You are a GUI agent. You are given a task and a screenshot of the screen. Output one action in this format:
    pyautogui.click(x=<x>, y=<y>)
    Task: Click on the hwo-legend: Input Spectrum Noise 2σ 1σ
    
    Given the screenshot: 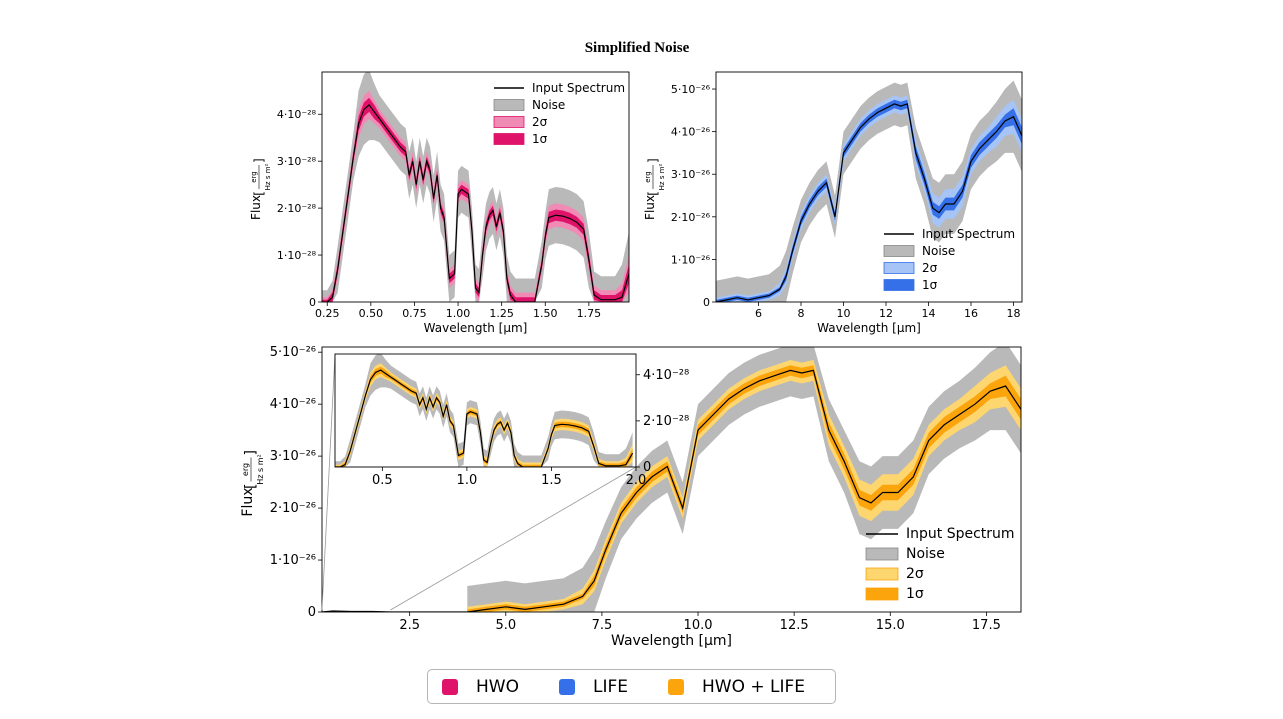 What is the action you would take?
    pyautogui.click(x=559, y=113)
    